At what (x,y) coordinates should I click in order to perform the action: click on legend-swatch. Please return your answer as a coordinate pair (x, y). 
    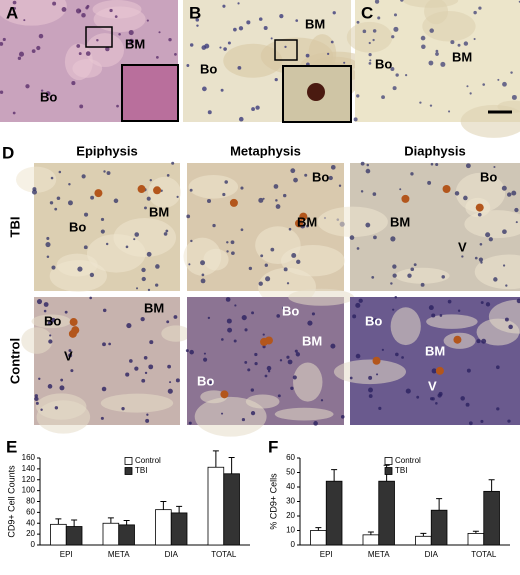
    Looking at the image, I should click on (388, 461).